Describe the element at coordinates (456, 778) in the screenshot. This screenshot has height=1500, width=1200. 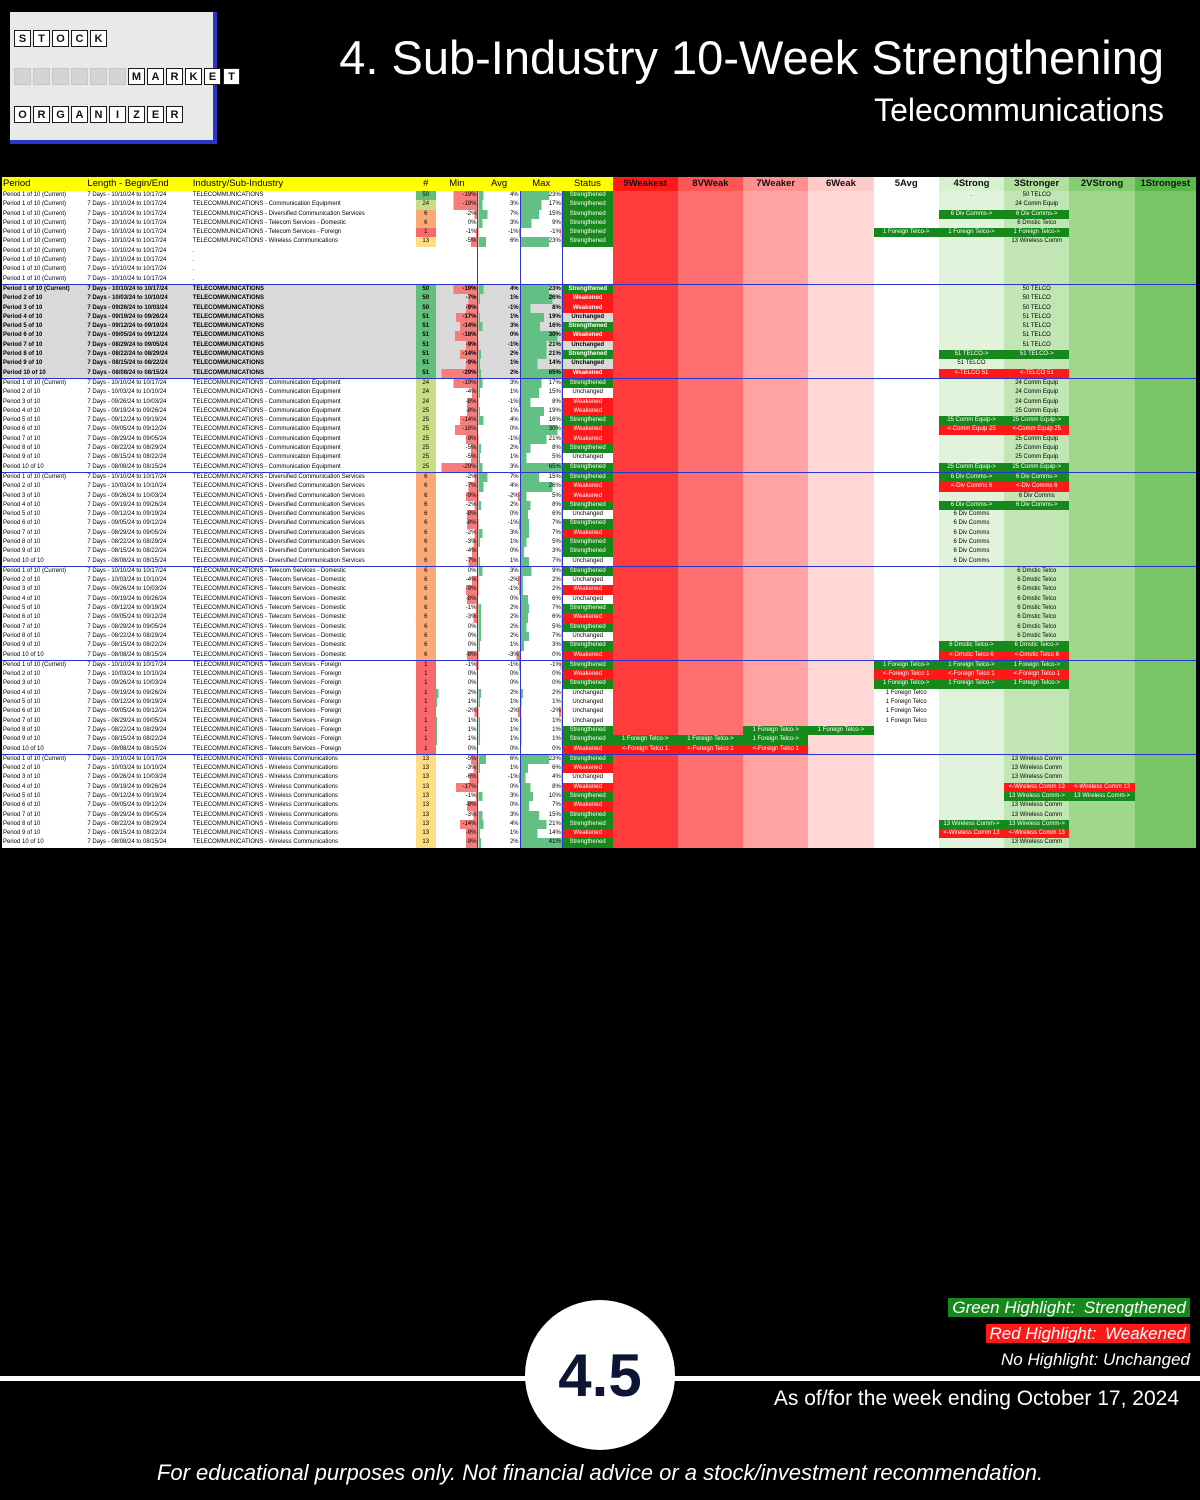
I see `min-cell: -6%` at that location.